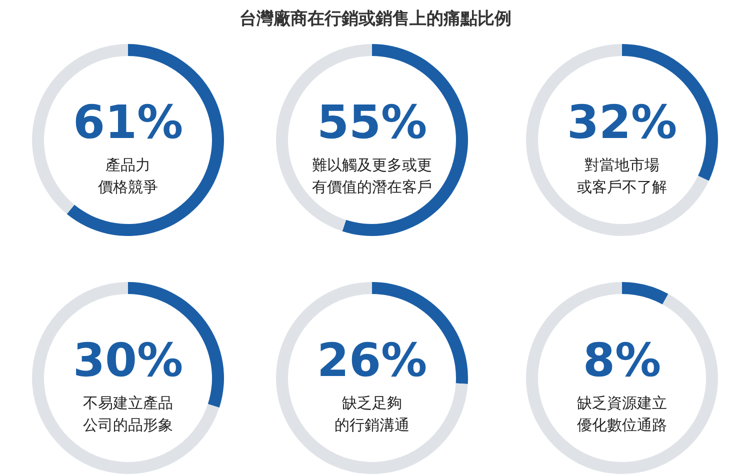 This screenshot has width=751, height=475. What do you see at coordinates (372, 176) in the screenshot?
I see `slice-label: 難以觸及更多或更有價值的潛在客戶` at bounding box center [372, 176].